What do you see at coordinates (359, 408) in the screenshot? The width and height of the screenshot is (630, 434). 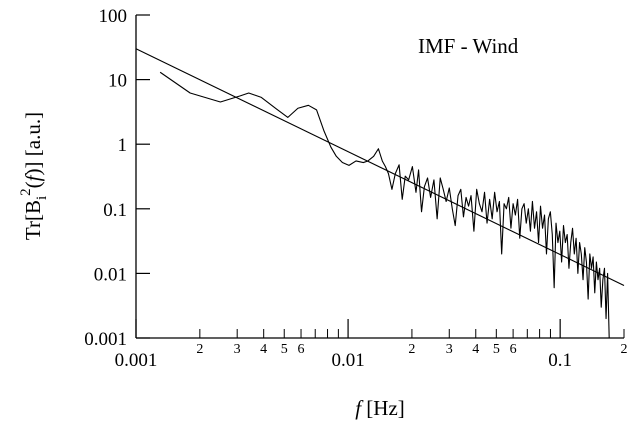 I see `x-axis-variable: f` at bounding box center [359, 408].